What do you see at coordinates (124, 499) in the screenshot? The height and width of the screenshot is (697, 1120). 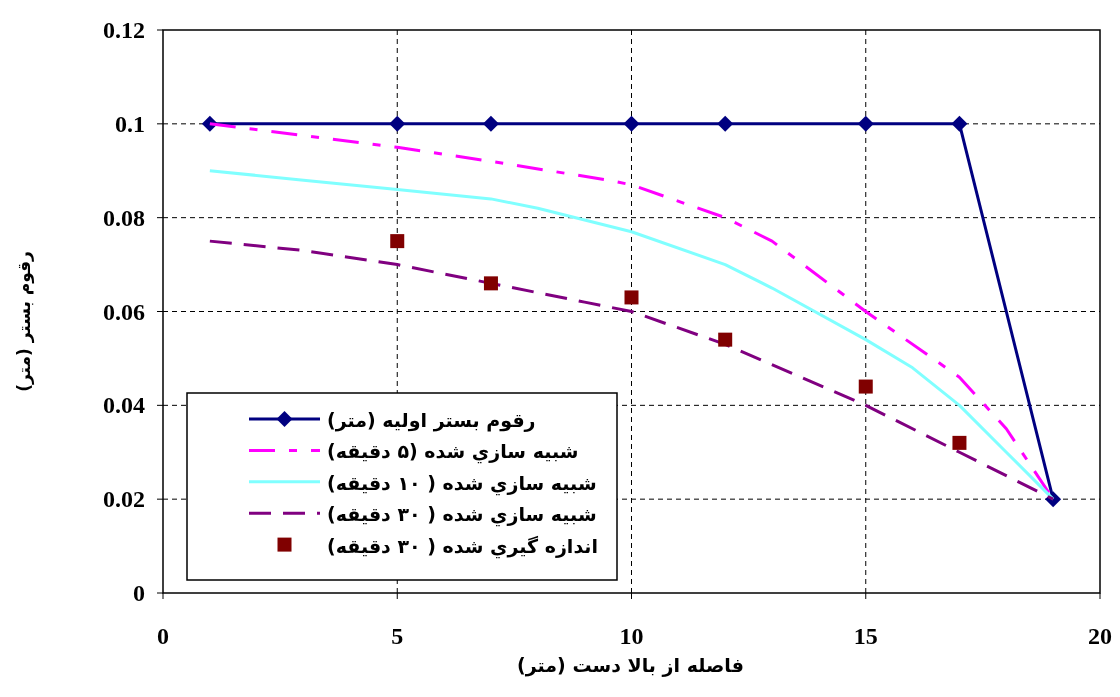 I see `y-tick-label: 0.02` at bounding box center [124, 499].